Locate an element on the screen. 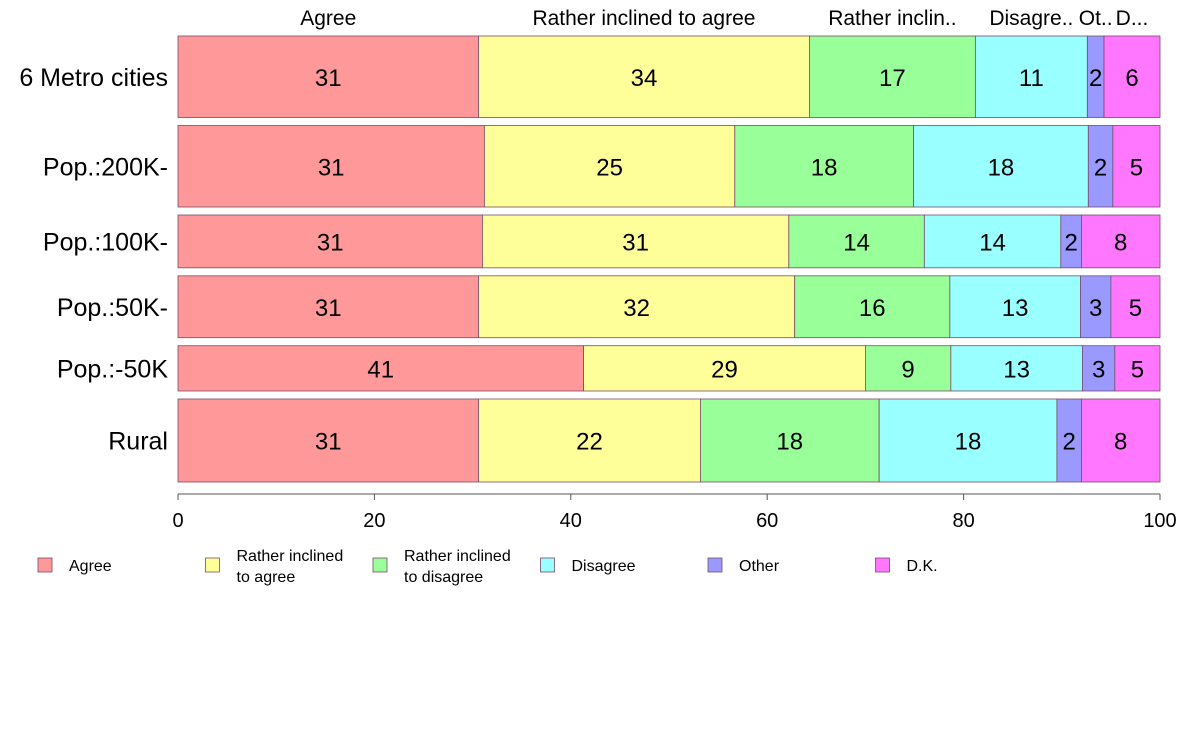 This screenshot has height=736, width=1188. x-tick-label: 60 is located at coordinates (767, 521).